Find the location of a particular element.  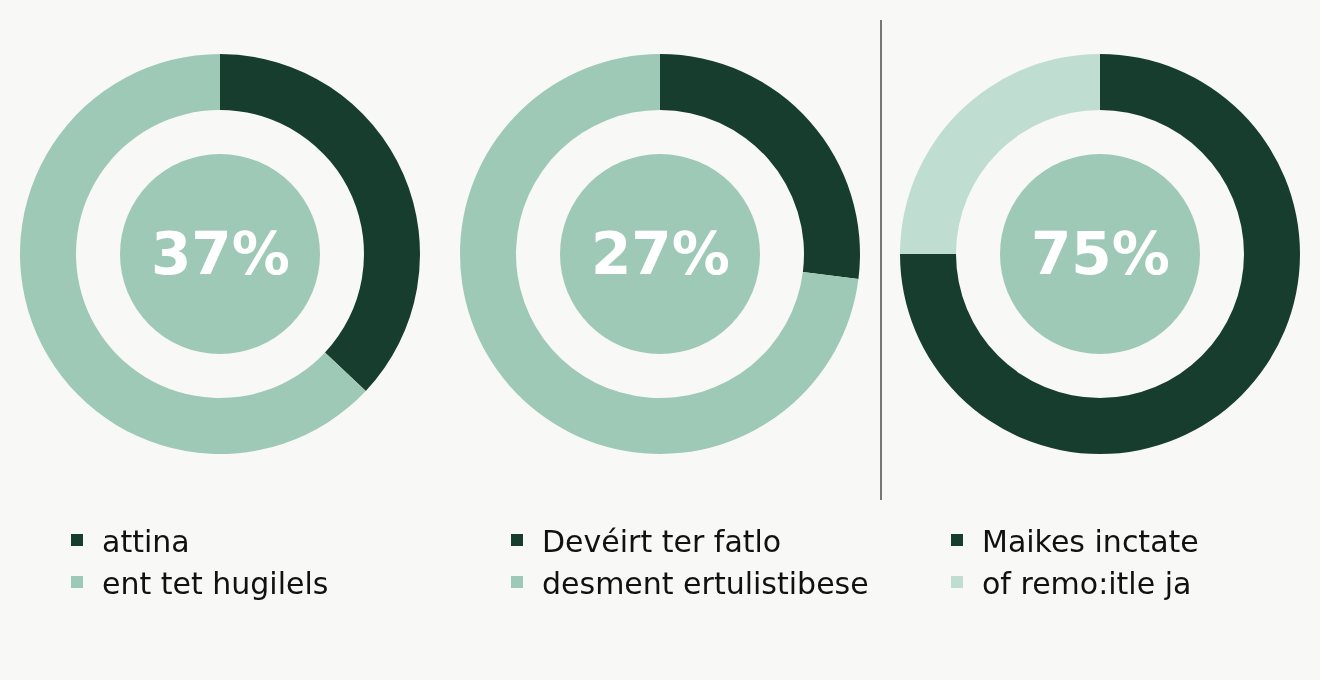

legend-label: Maikes inctate is located at coordinates (1090, 541).